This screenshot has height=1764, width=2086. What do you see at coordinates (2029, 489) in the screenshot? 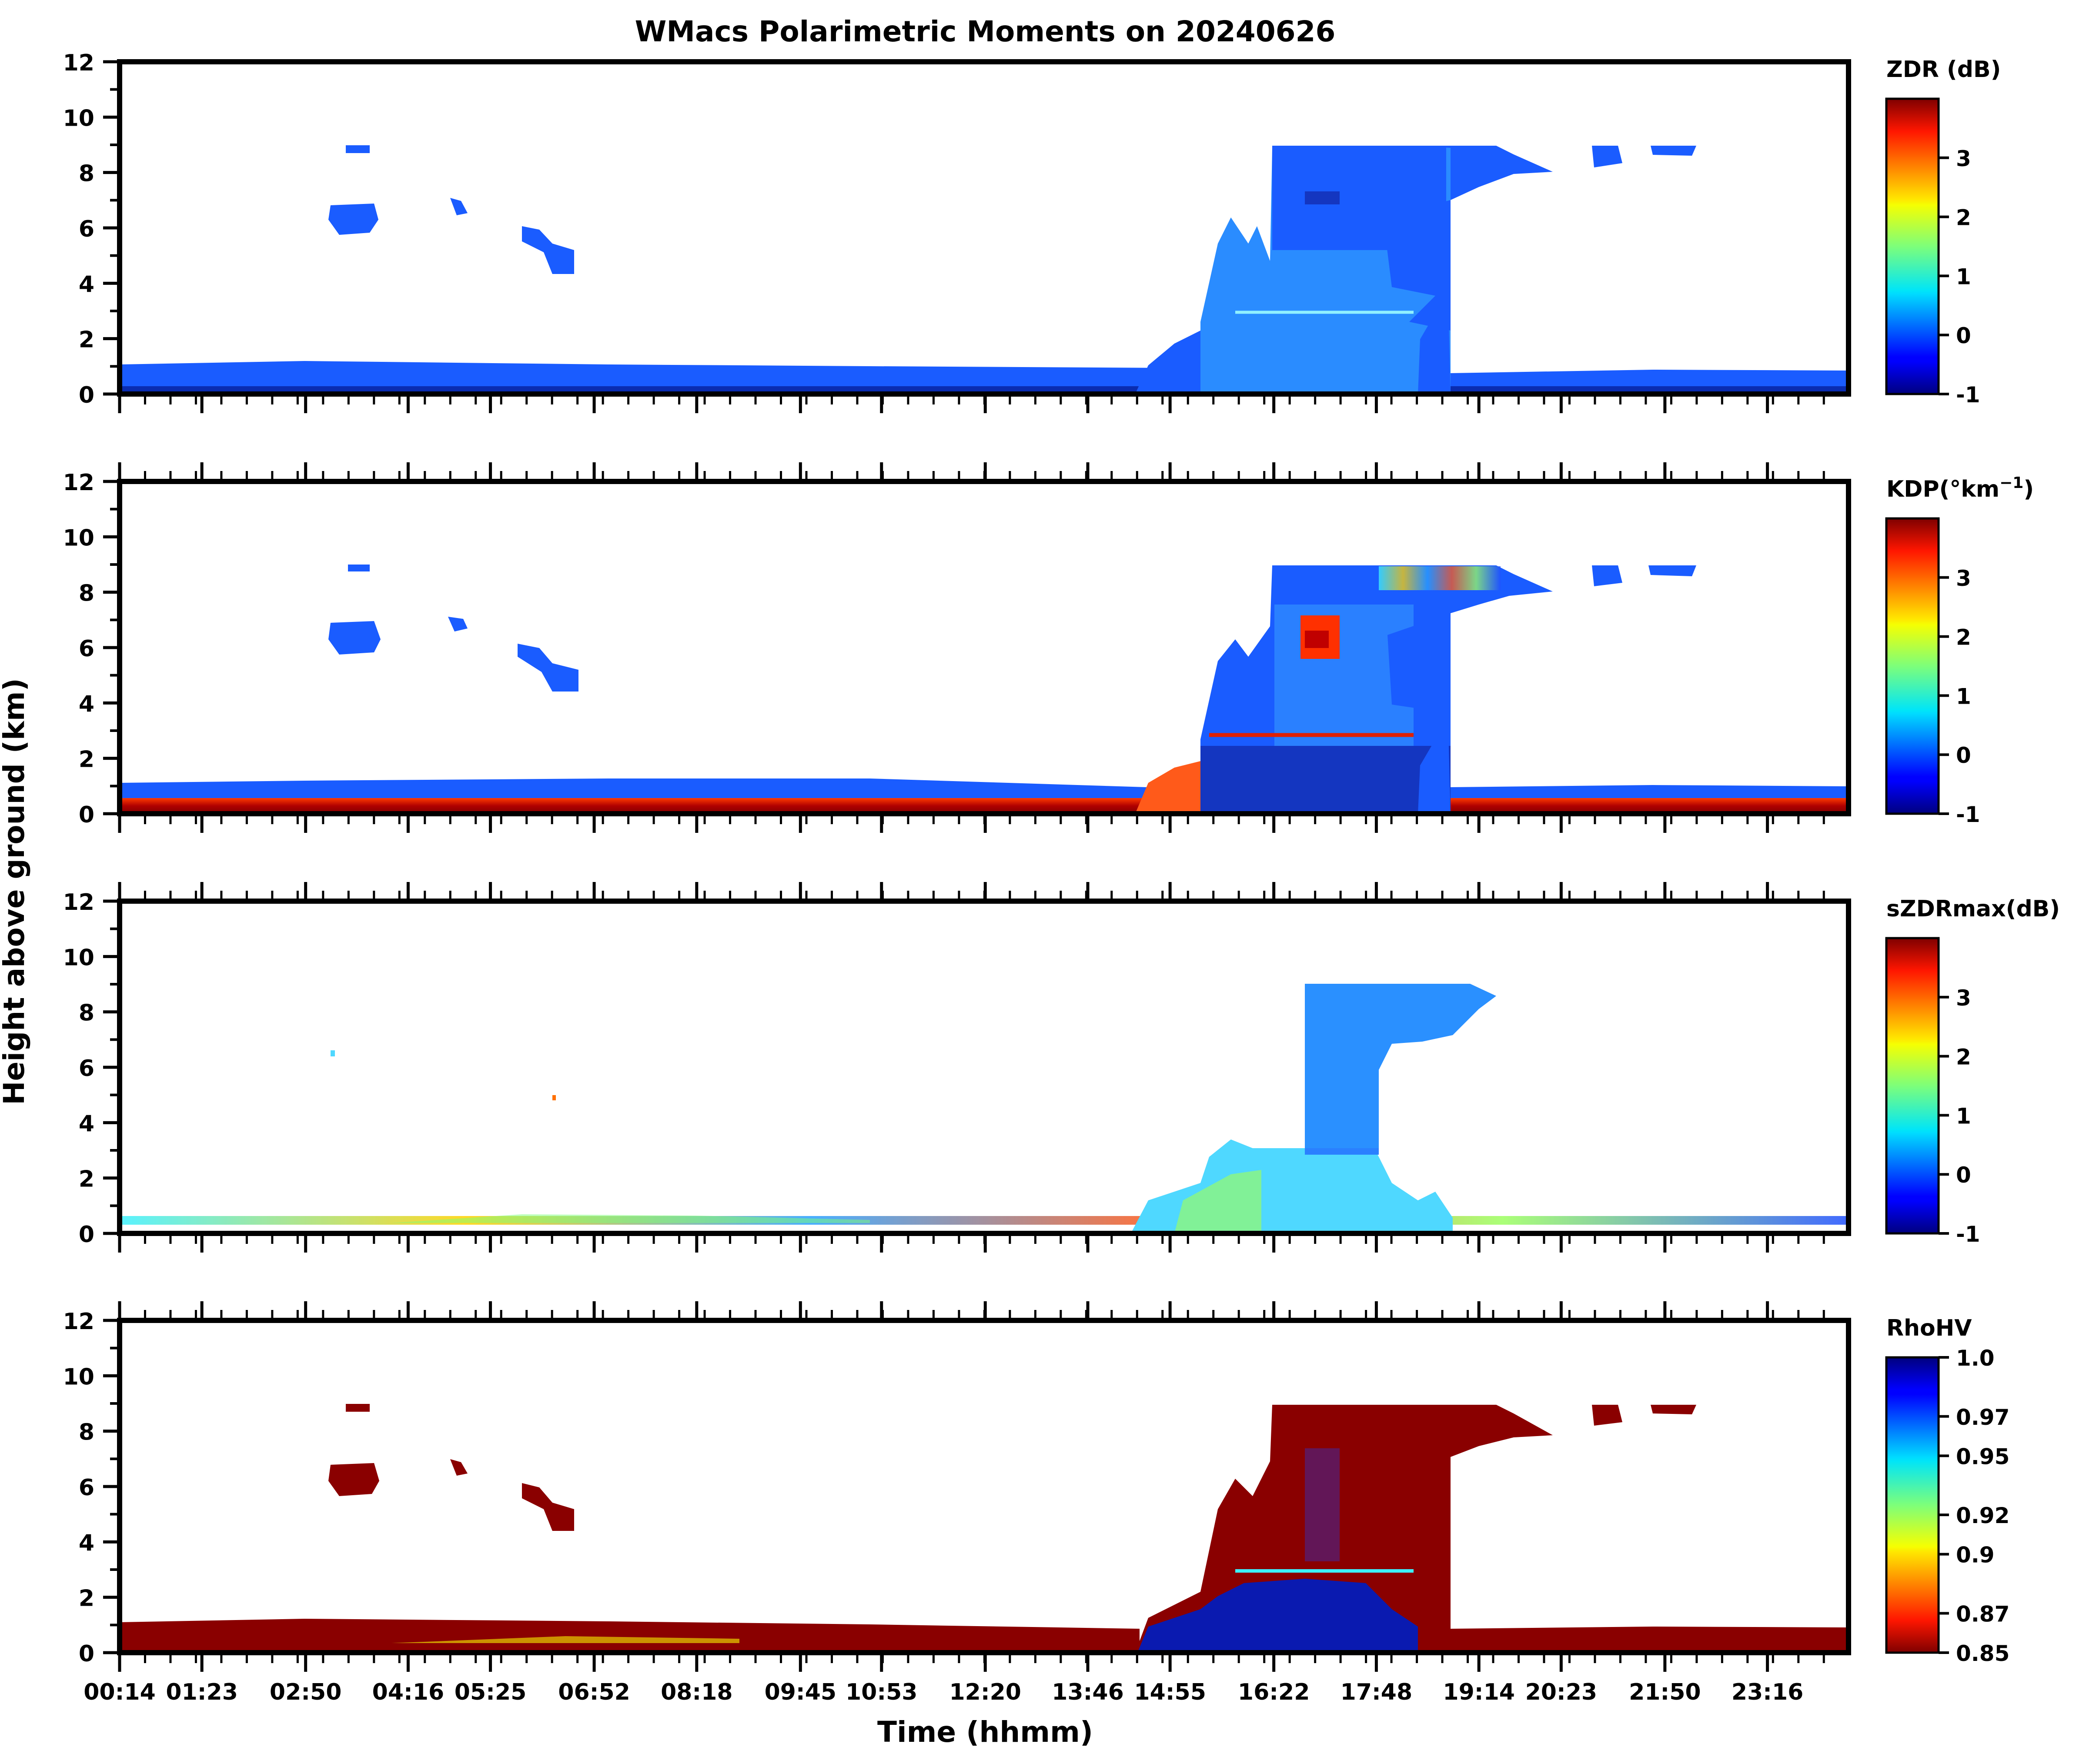
I see `colorbar-label-end: )` at bounding box center [2029, 489].